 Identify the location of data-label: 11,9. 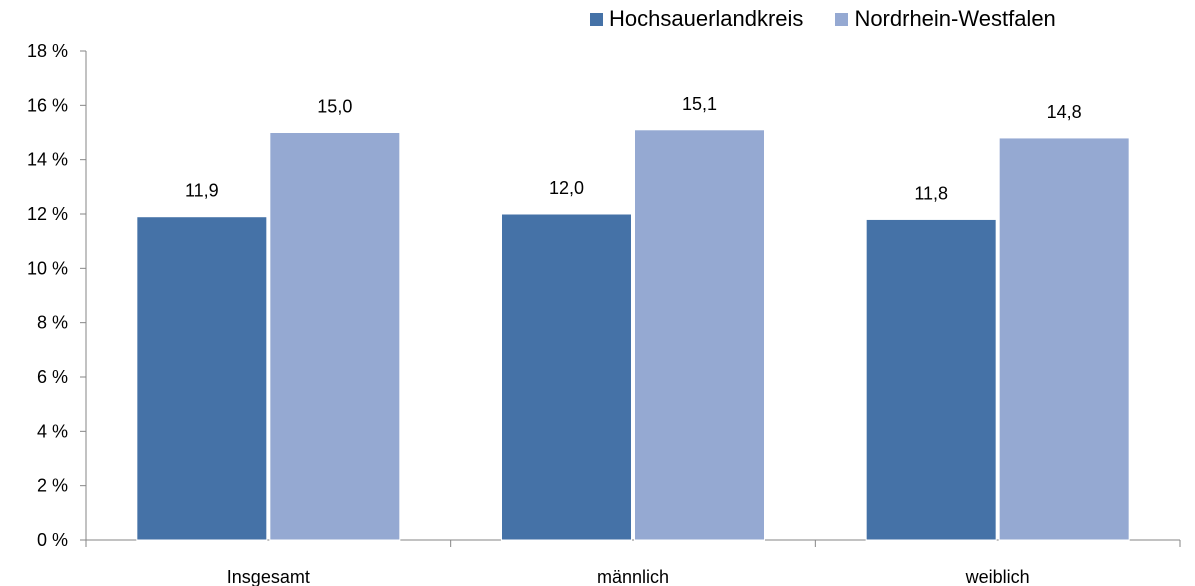
(202, 191).